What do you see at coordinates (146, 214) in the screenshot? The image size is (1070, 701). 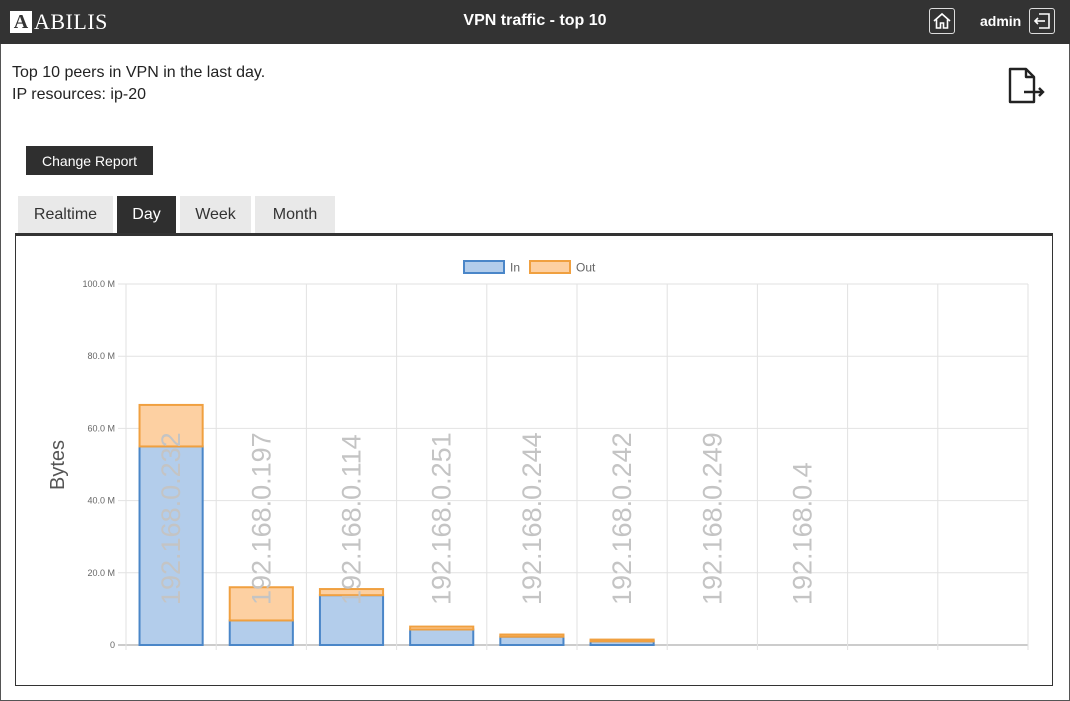 I see `tab-day: Day` at bounding box center [146, 214].